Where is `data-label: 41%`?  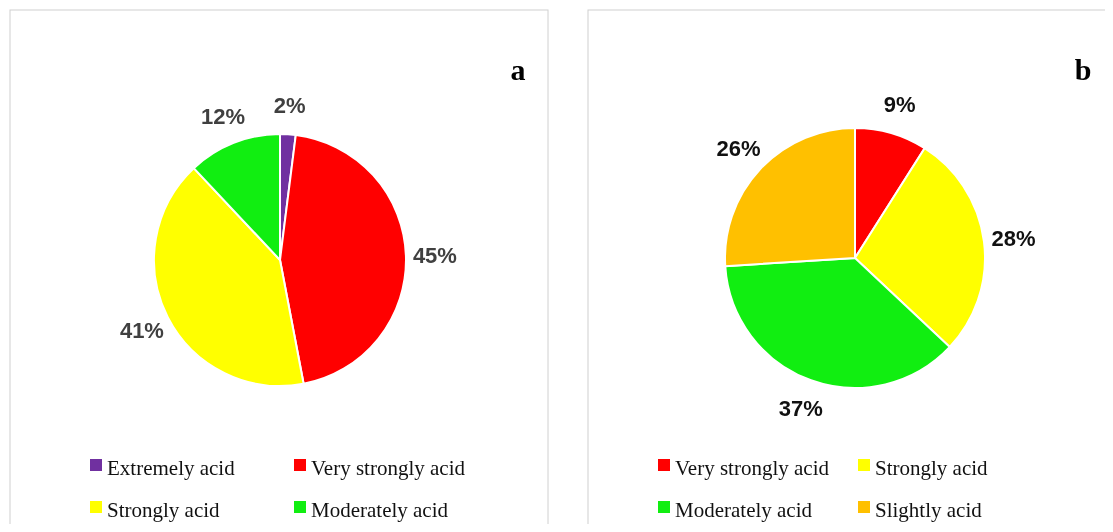
data-label: 41% is located at coordinates (141, 331).